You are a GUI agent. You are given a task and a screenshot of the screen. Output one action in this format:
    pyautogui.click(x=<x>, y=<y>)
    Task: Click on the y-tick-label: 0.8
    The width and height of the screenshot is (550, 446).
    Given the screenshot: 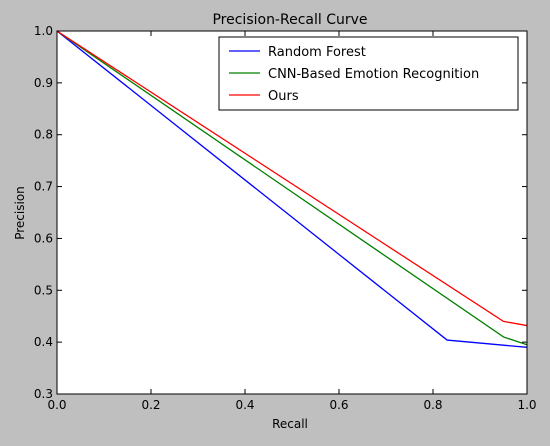 What is the action you would take?
    pyautogui.click(x=43, y=135)
    